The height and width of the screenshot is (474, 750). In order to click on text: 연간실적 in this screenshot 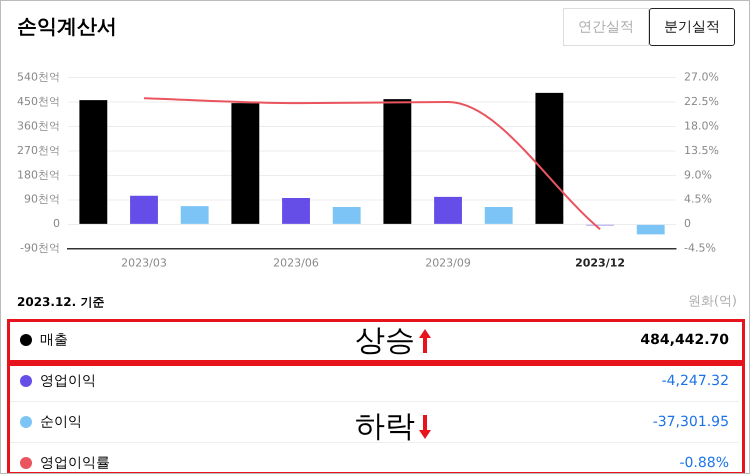, I will do `click(606, 27)`.